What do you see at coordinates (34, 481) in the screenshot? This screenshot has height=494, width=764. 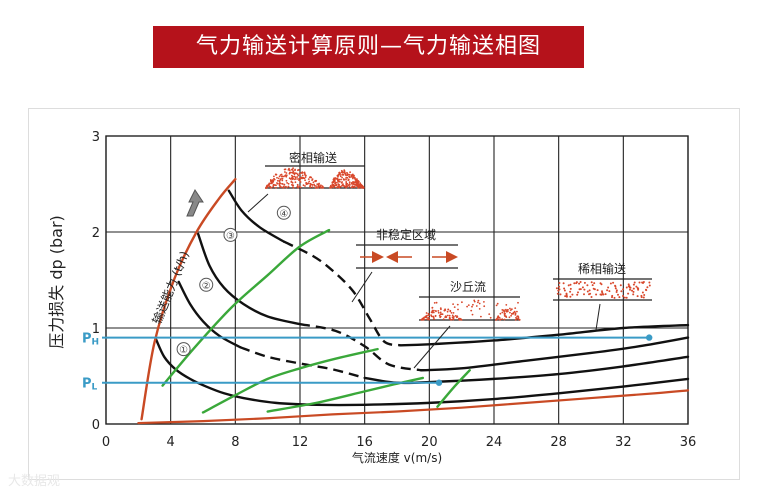 I see `watermark-text: 大数据观` at bounding box center [34, 481].